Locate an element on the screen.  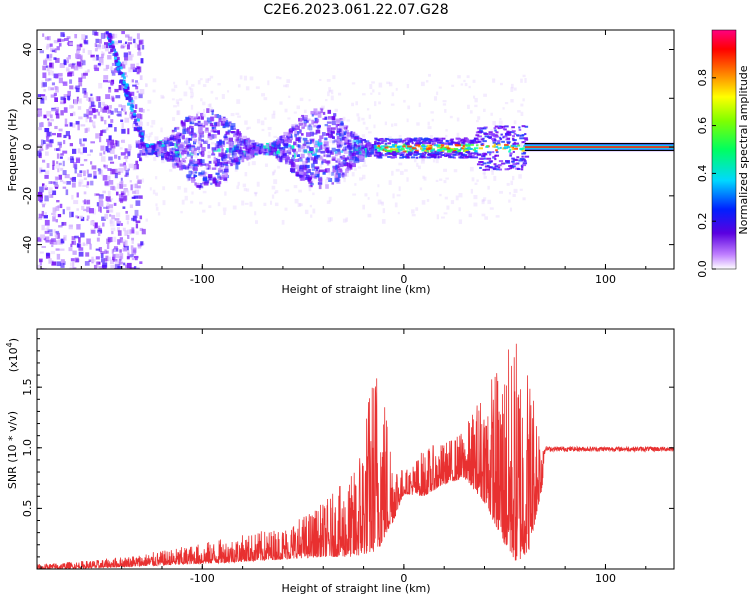
colorbar-gradient is located at coordinates (724, 149).